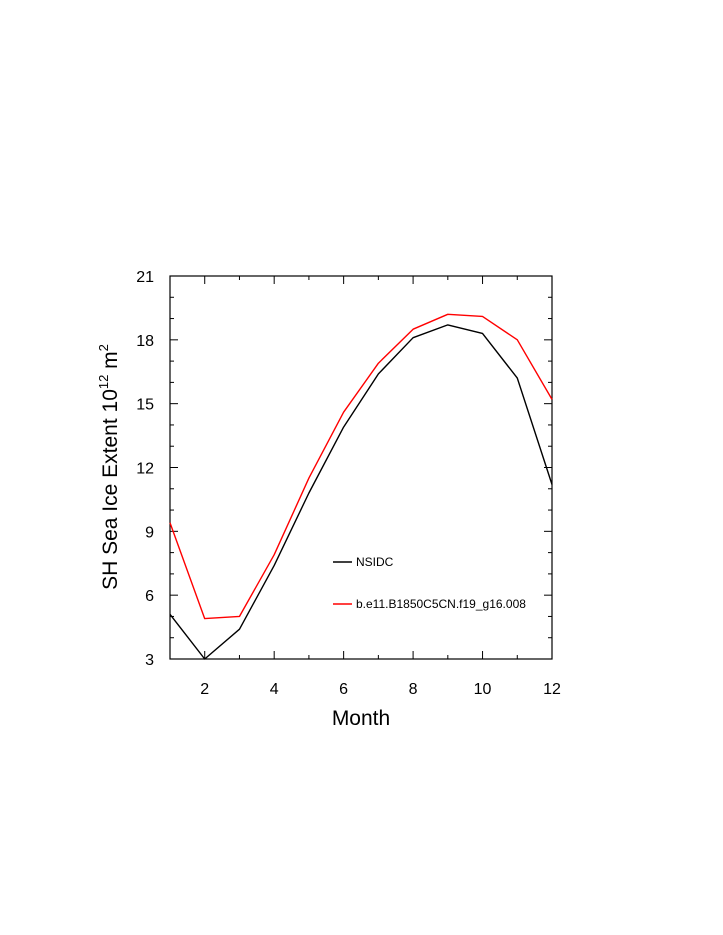 The image size is (723, 935). What do you see at coordinates (429, 583) in the screenshot?
I see `legend: NSIDC b.e11.B1850C5CN.f19_g16.008` at bounding box center [429, 583].